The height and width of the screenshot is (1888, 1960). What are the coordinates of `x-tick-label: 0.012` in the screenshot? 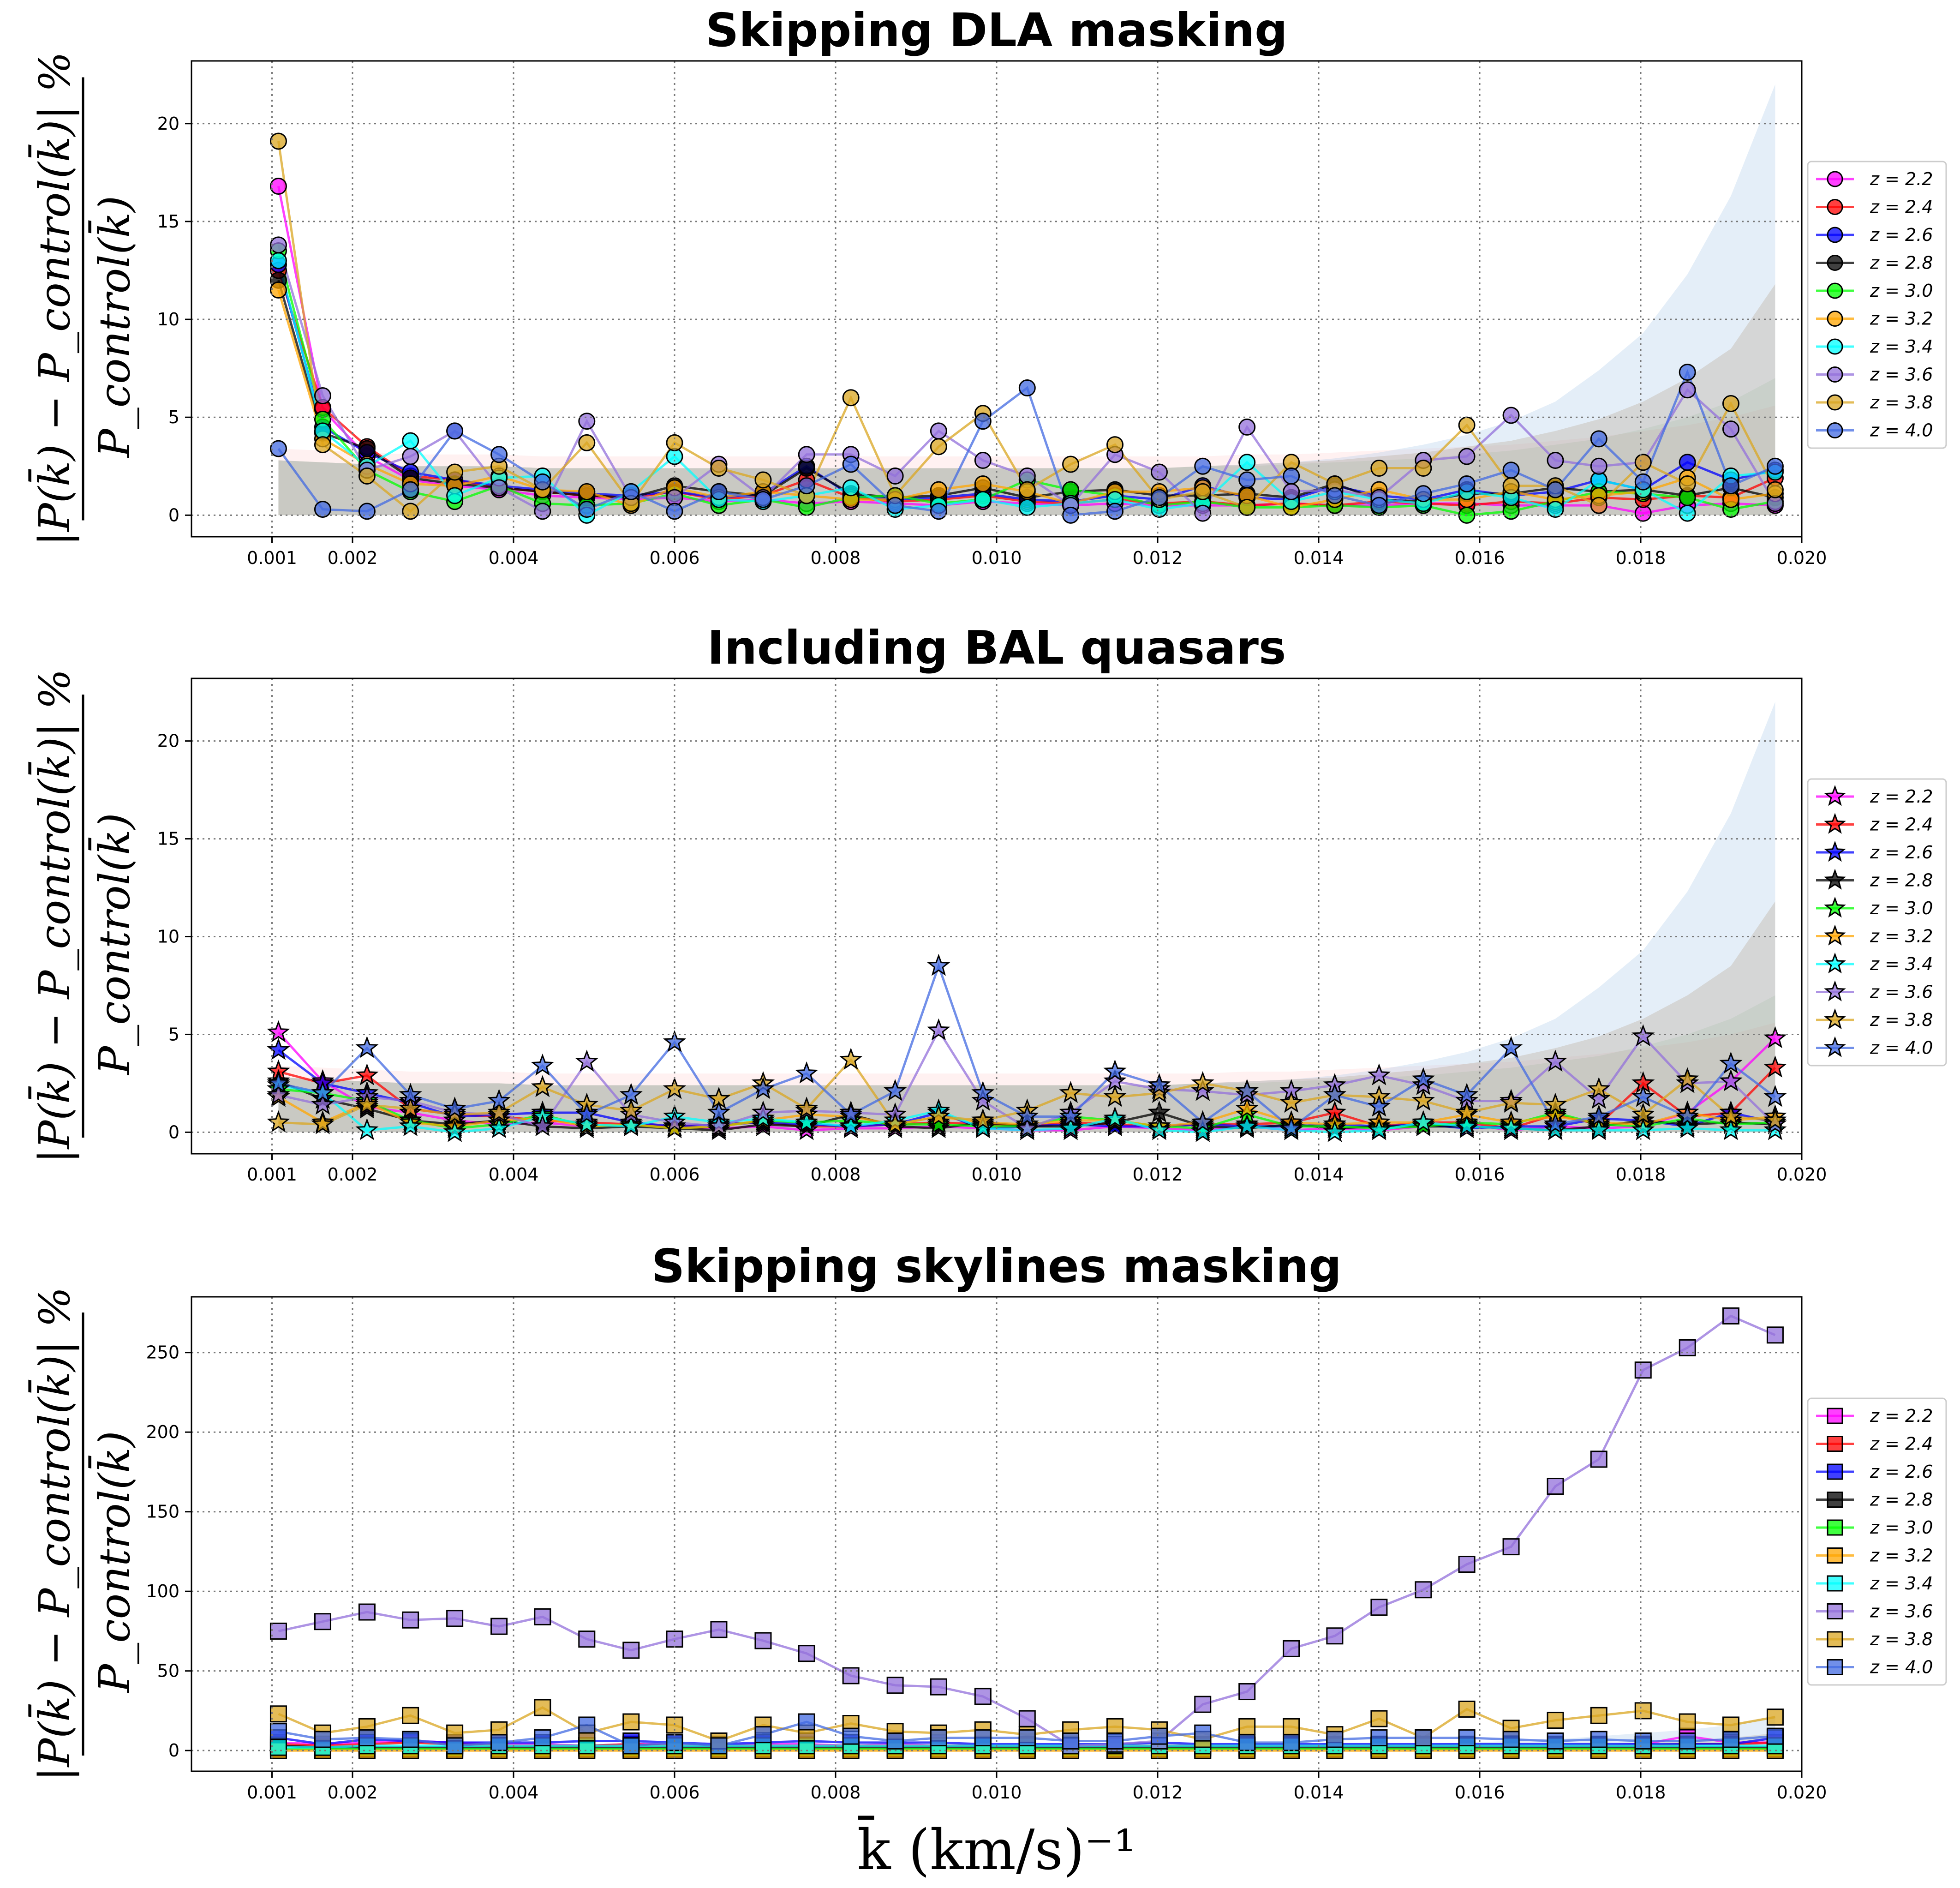 It's located at (1158, 1792).